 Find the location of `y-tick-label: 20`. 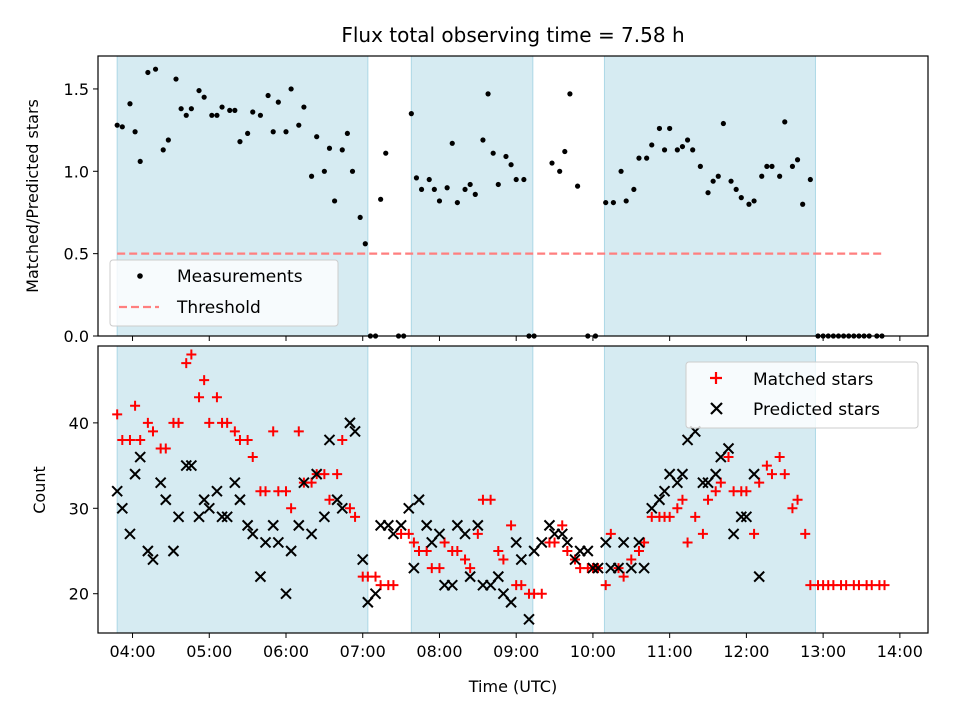

y-tick-label: 20 is located at coordinates (79, 594).